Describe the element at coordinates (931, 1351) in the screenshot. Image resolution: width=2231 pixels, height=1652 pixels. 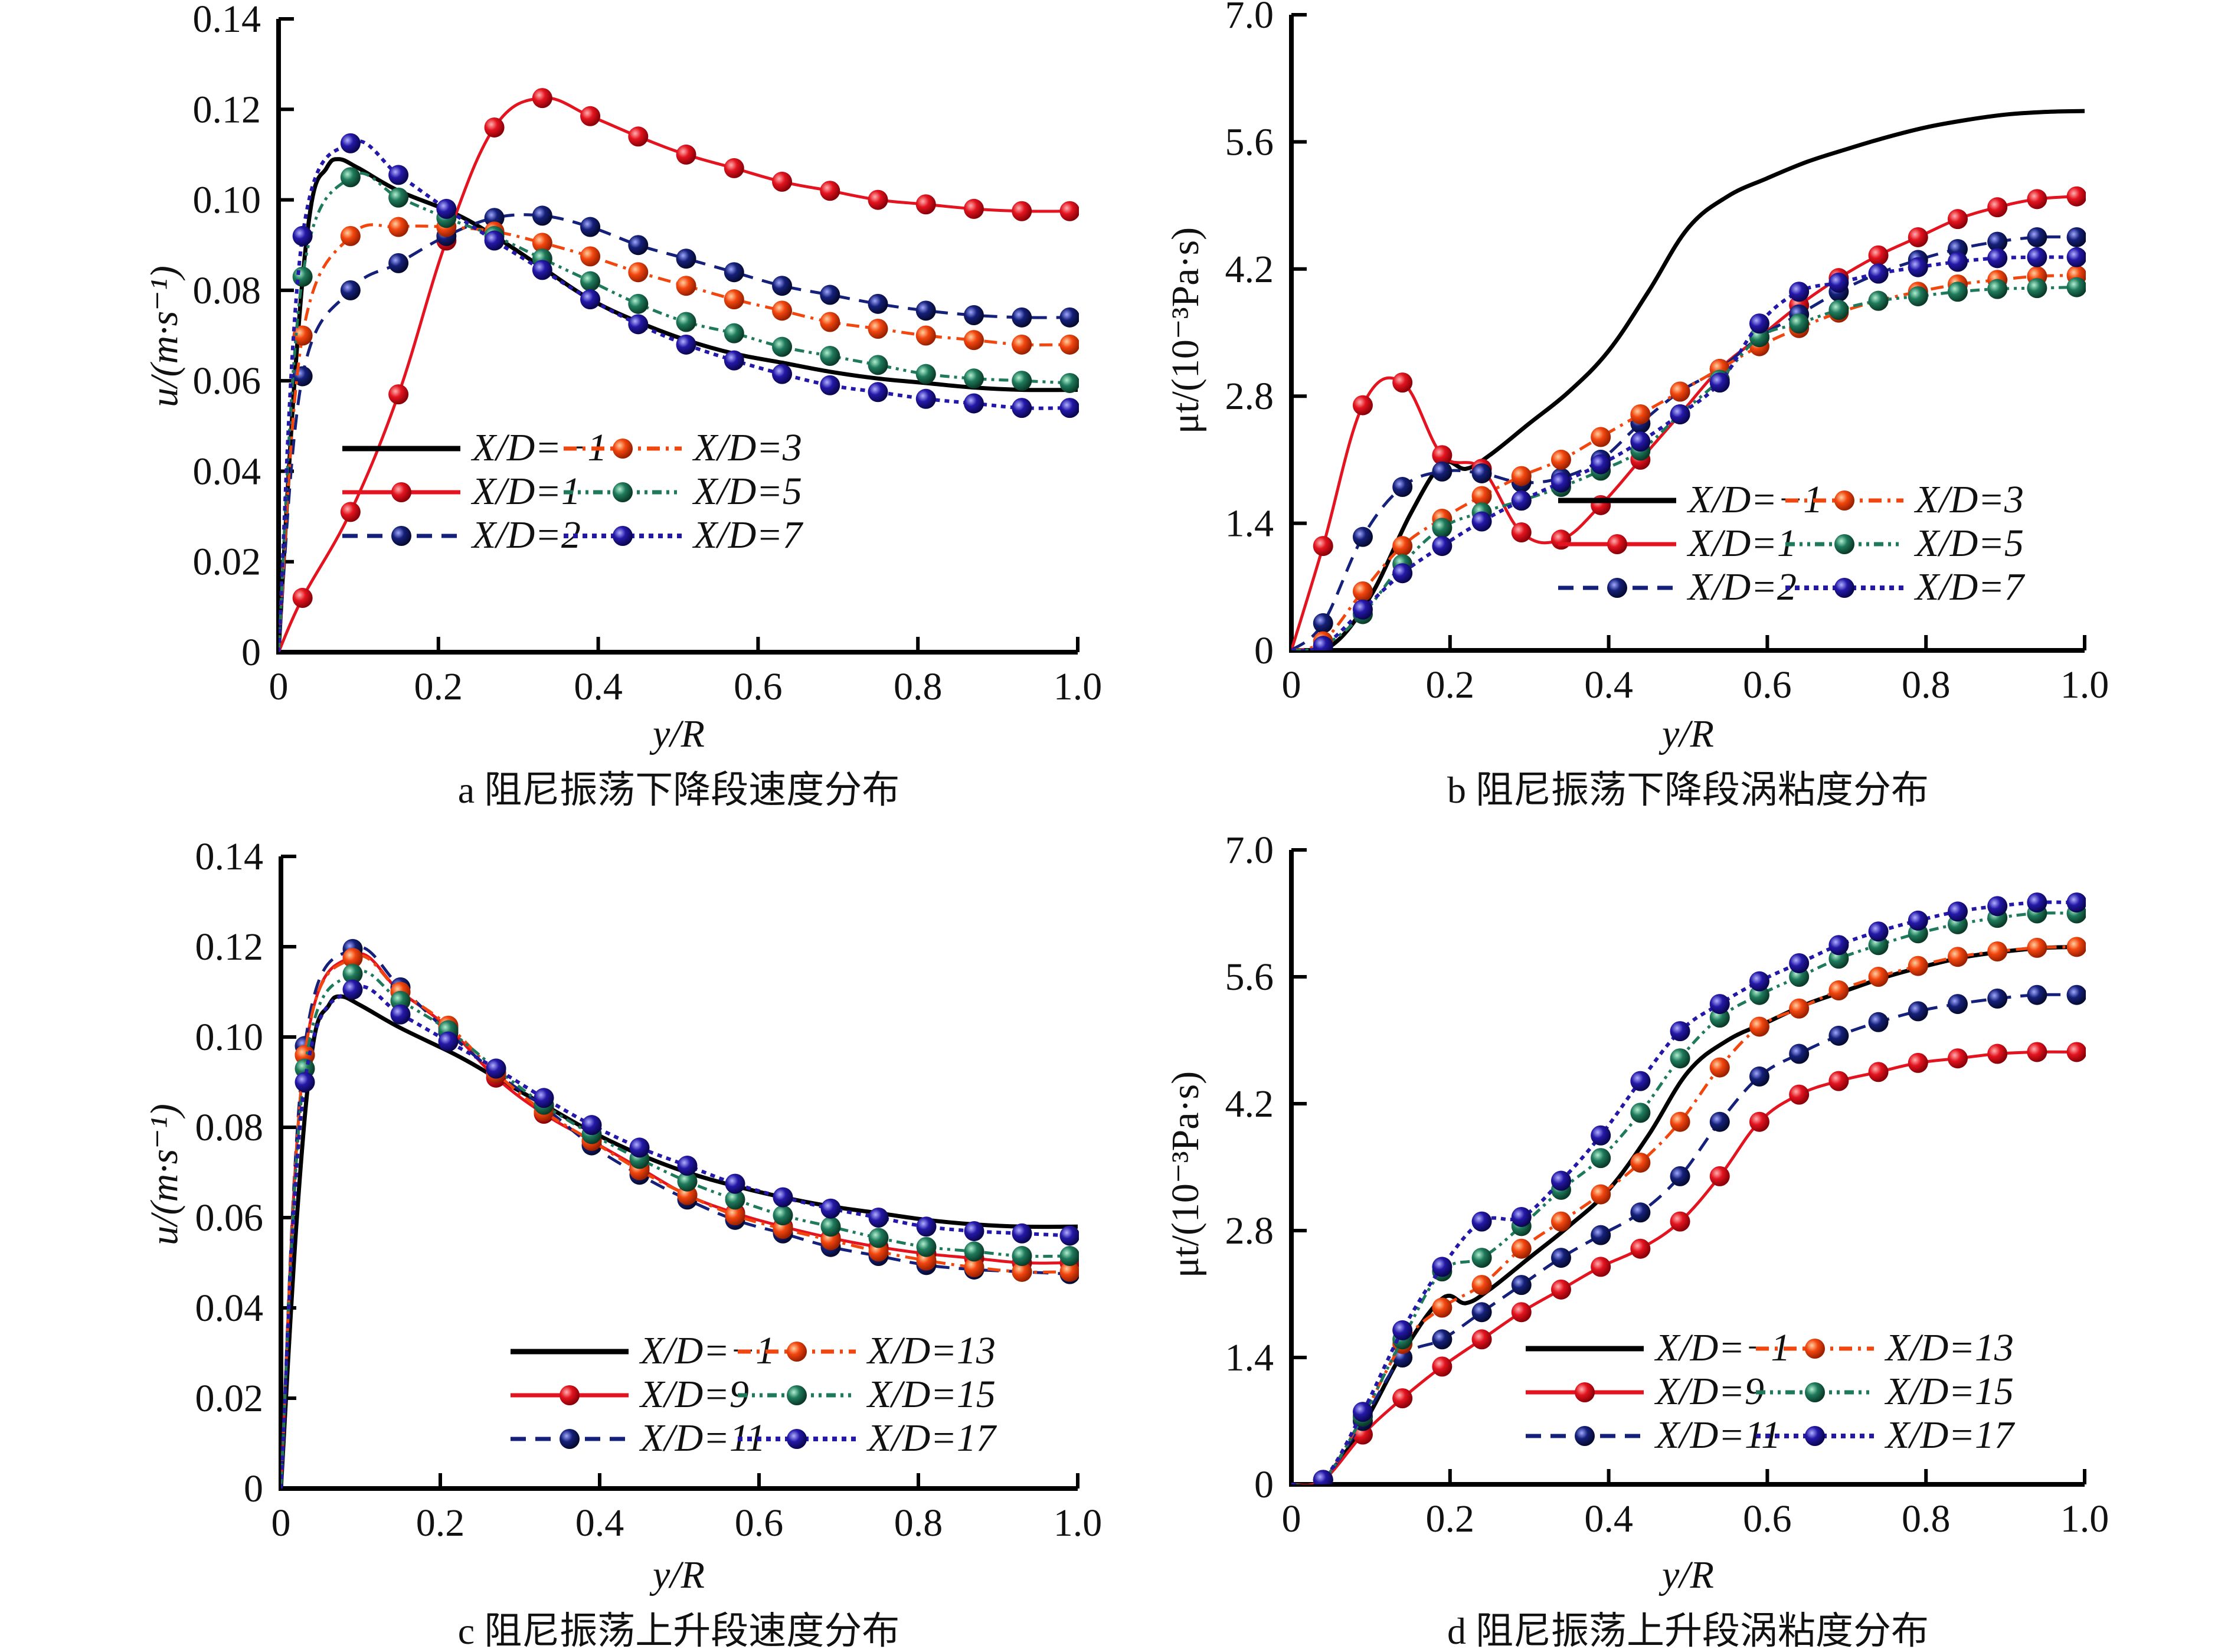
I see `legend-label: X/D=13` at that location.